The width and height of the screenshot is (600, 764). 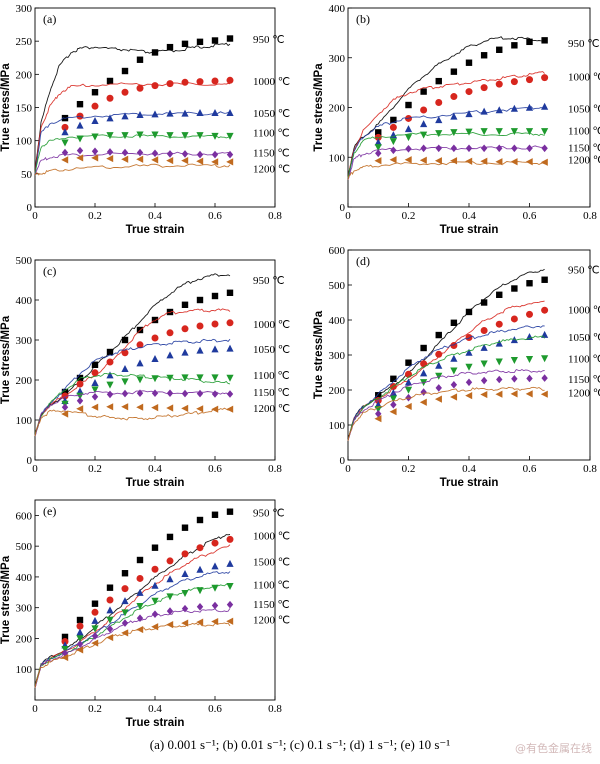 I want to click on series-3: 1050 ℃, so click(x=473, y=383).